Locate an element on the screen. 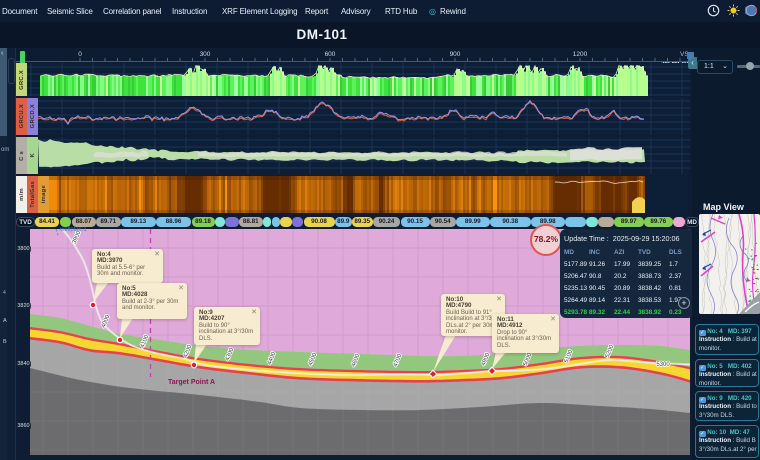 Image resolution: width=760 pixels, height=460 pixels. svg-text: 3838.42 is located at coordinates (650, 288).